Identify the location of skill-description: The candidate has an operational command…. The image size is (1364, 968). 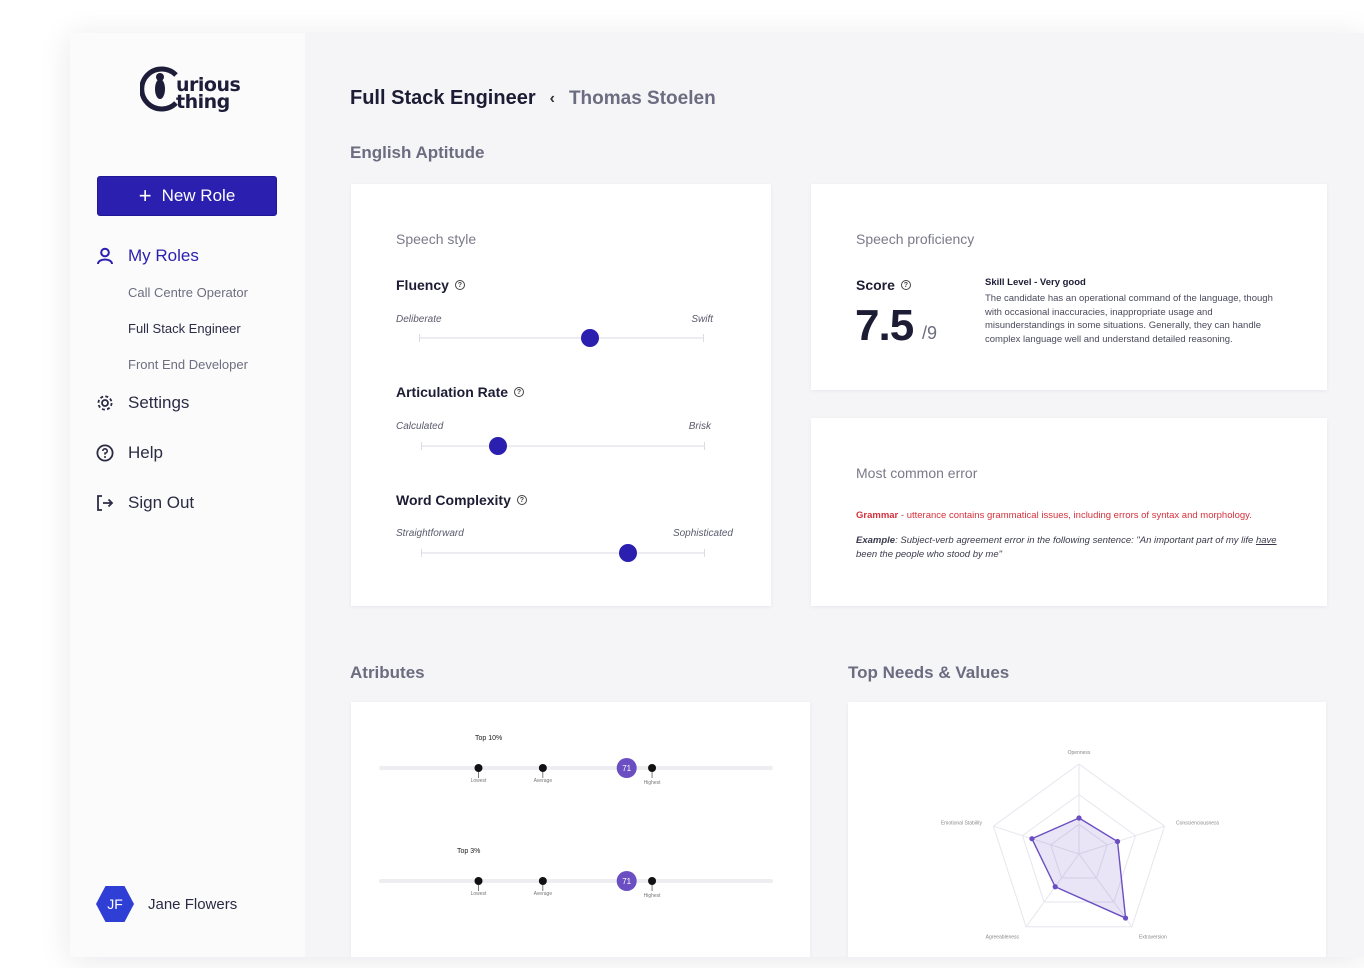
(1129, 319).